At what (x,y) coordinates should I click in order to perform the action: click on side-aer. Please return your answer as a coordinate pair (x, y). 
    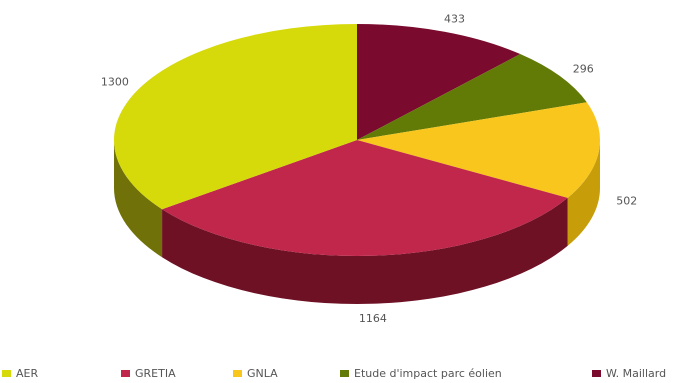
    Looking at the image, I should click on (138, 199).